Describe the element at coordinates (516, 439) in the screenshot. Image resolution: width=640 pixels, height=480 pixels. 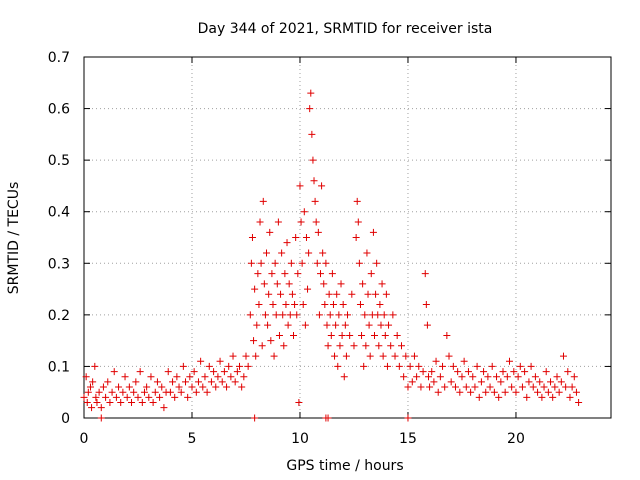
I see `x-tick-label: 20` at that location.